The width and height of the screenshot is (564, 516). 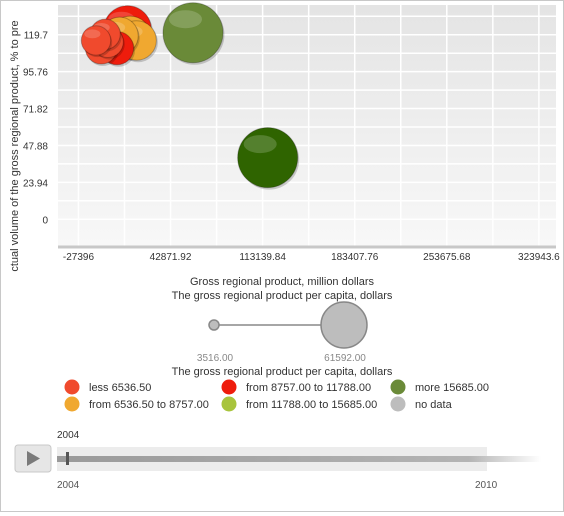 I want to click on timeline-track, so click(x=299, y=459).